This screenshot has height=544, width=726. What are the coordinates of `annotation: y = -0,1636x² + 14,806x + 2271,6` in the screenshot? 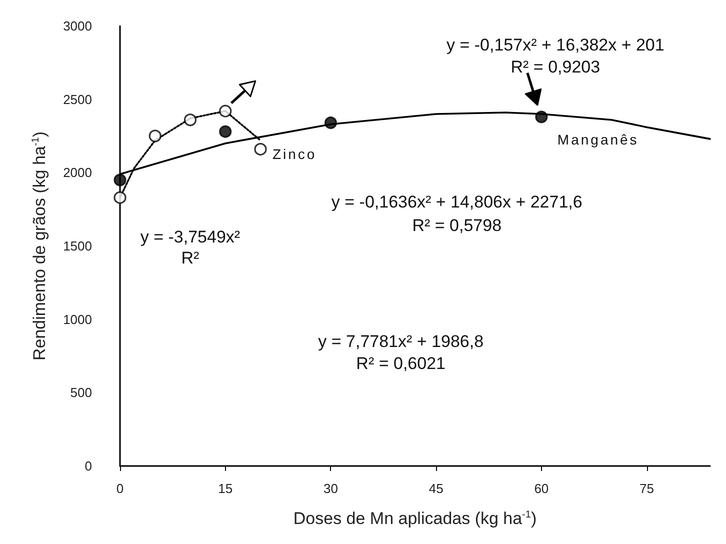 It's located at (456, 202).